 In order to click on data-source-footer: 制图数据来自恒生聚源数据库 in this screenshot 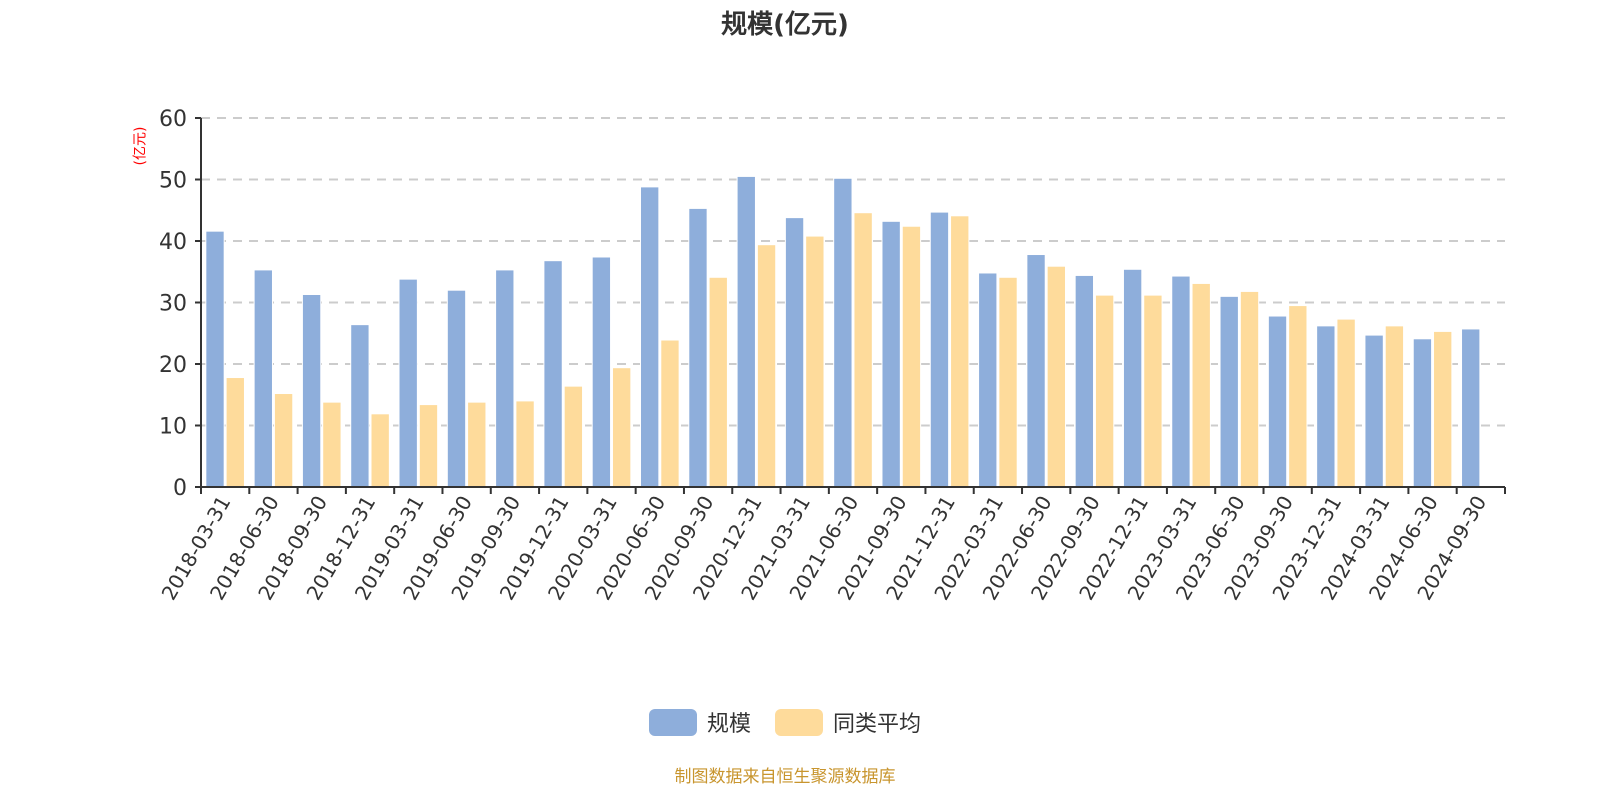, I will do `click(785, 777)`.